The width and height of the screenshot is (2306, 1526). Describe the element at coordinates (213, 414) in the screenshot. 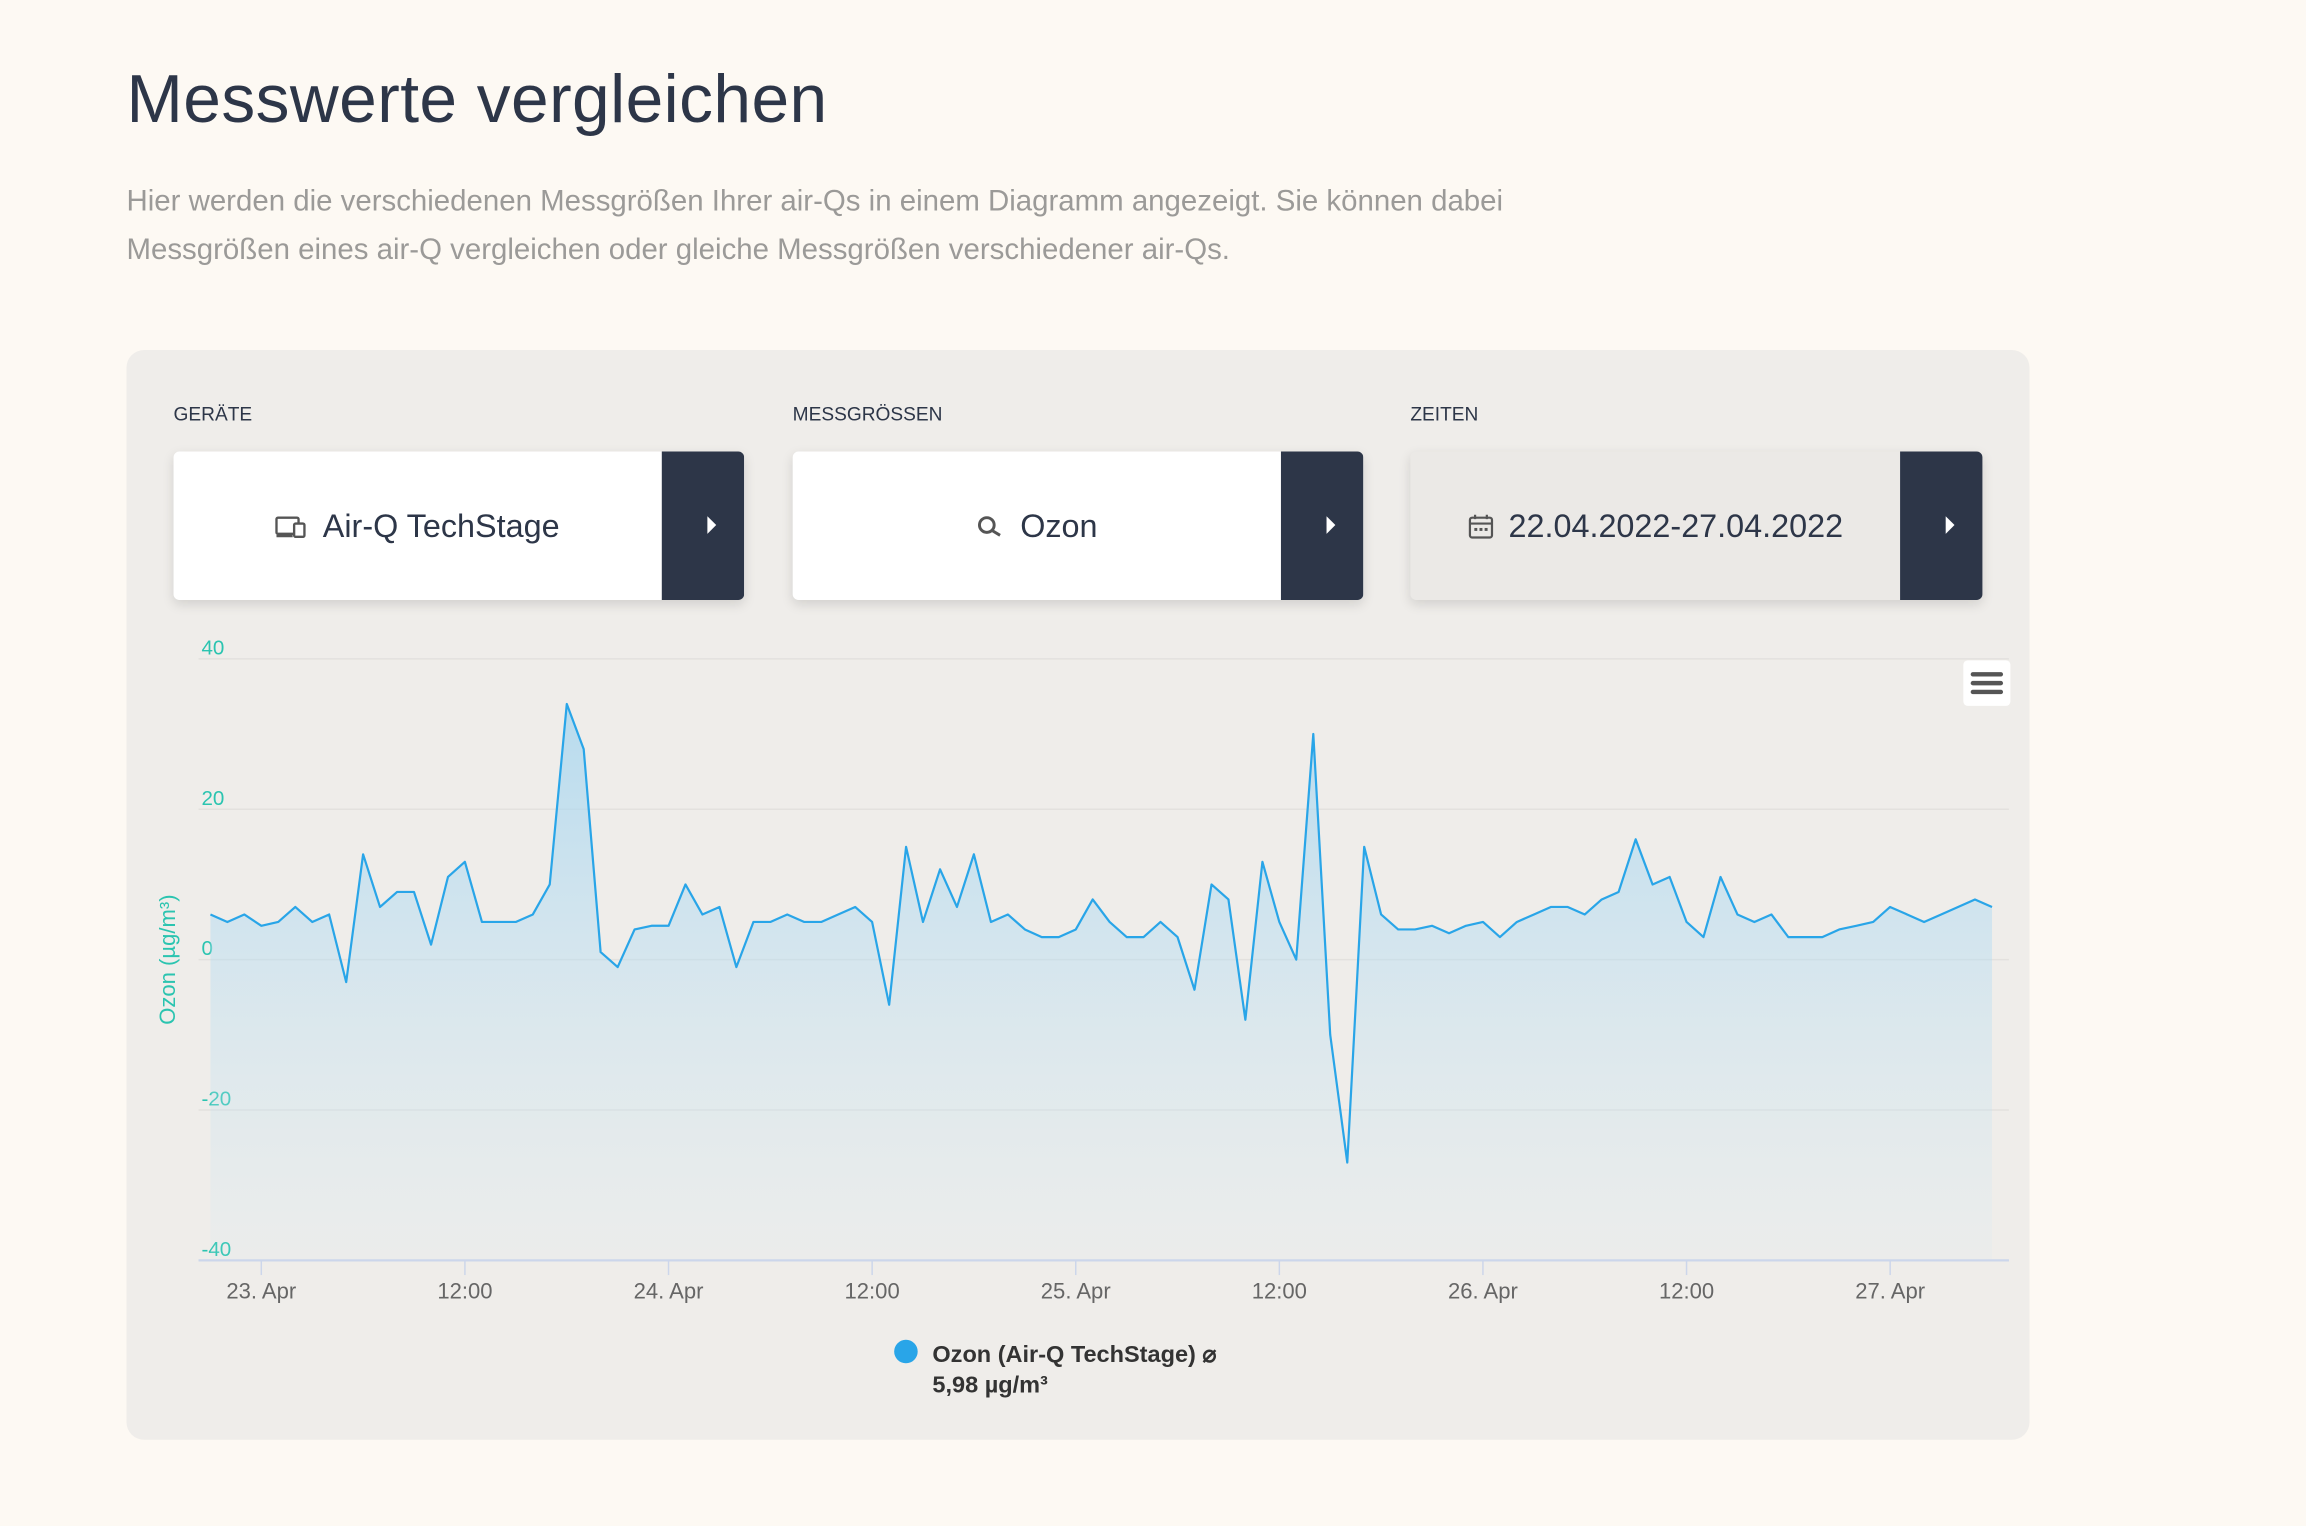

I see `filter-label: GERÄTE` at that location.